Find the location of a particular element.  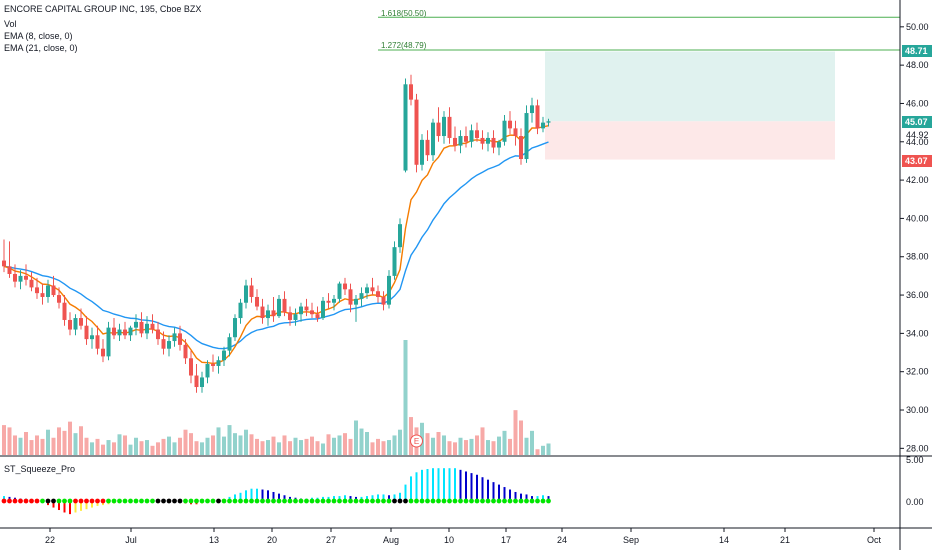

earnings-marker: E is located at coordinates (416, 441).